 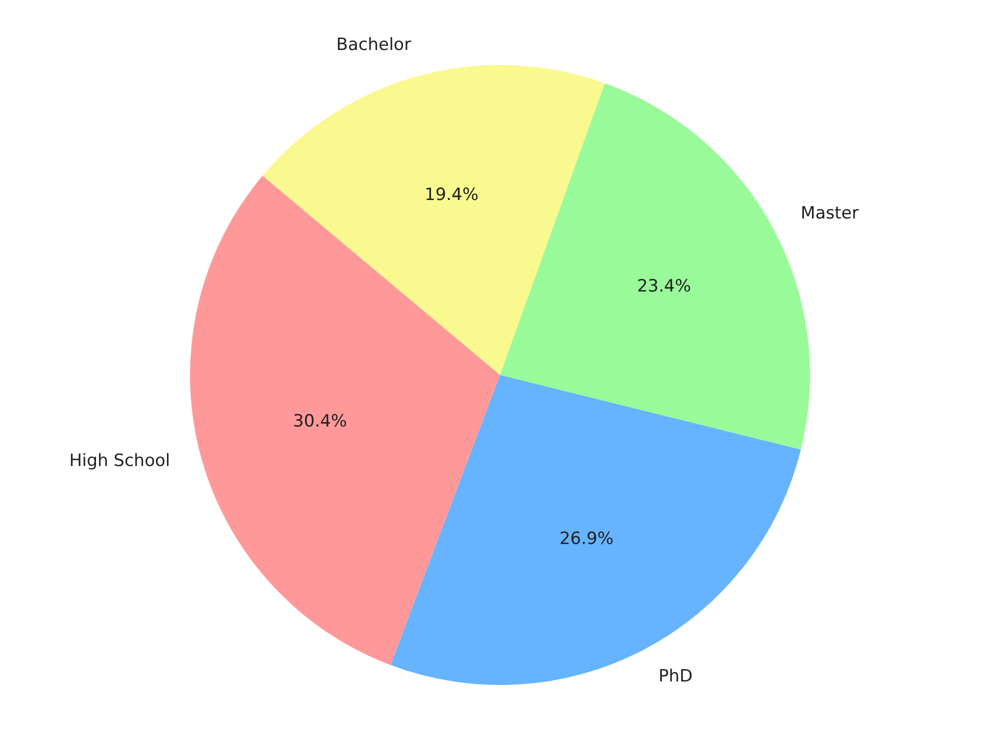 I want to click on data-label: 23.4%, so click(x=664, y=286).